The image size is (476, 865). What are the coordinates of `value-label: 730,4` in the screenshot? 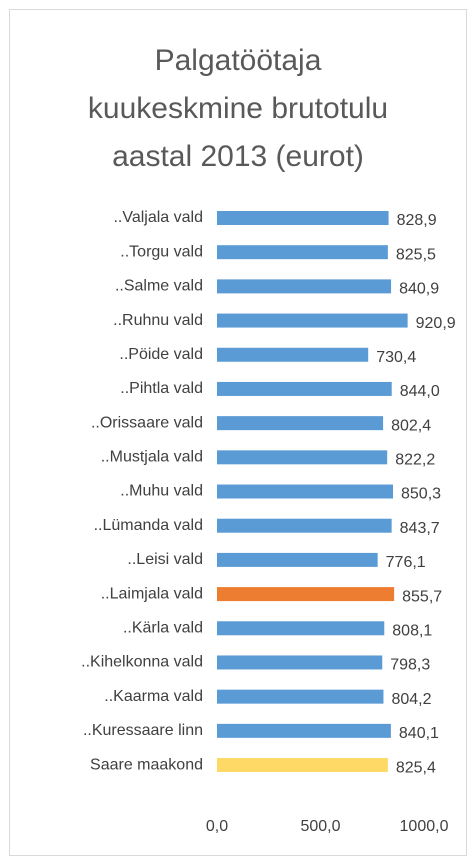 It's located at (396, 357).